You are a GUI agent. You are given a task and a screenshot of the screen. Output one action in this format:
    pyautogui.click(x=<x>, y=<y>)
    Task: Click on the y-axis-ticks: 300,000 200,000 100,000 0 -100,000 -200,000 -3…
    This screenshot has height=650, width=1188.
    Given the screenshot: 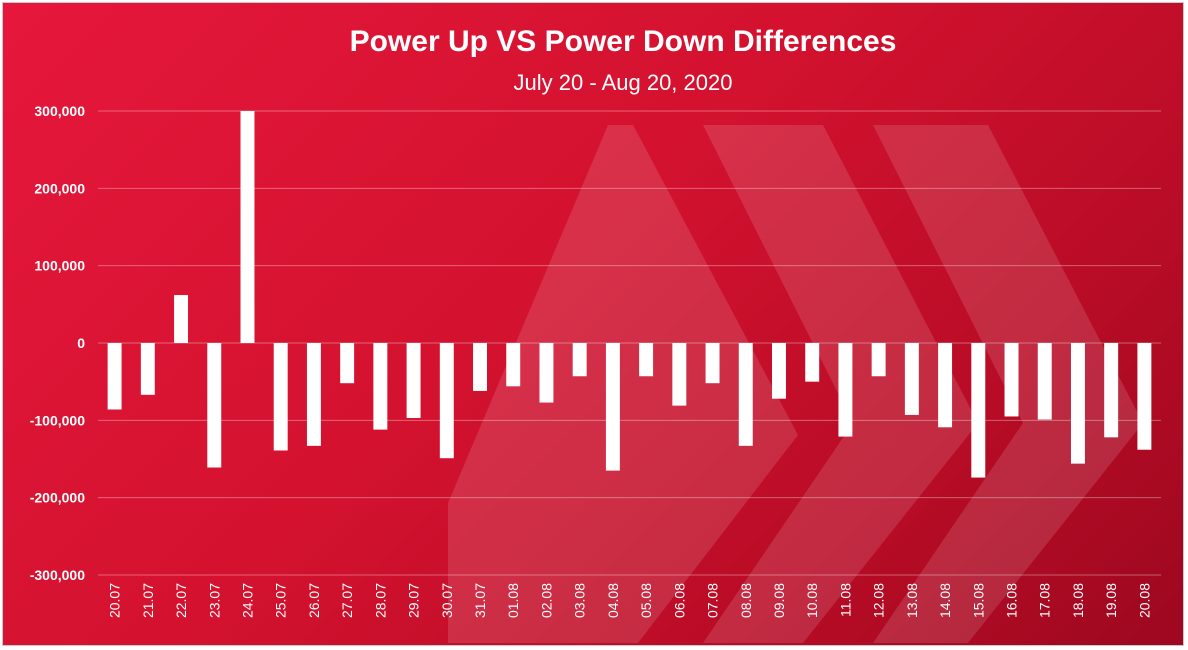 What is the action you would take?
    pyautogui.click(x=57, y=343)
    